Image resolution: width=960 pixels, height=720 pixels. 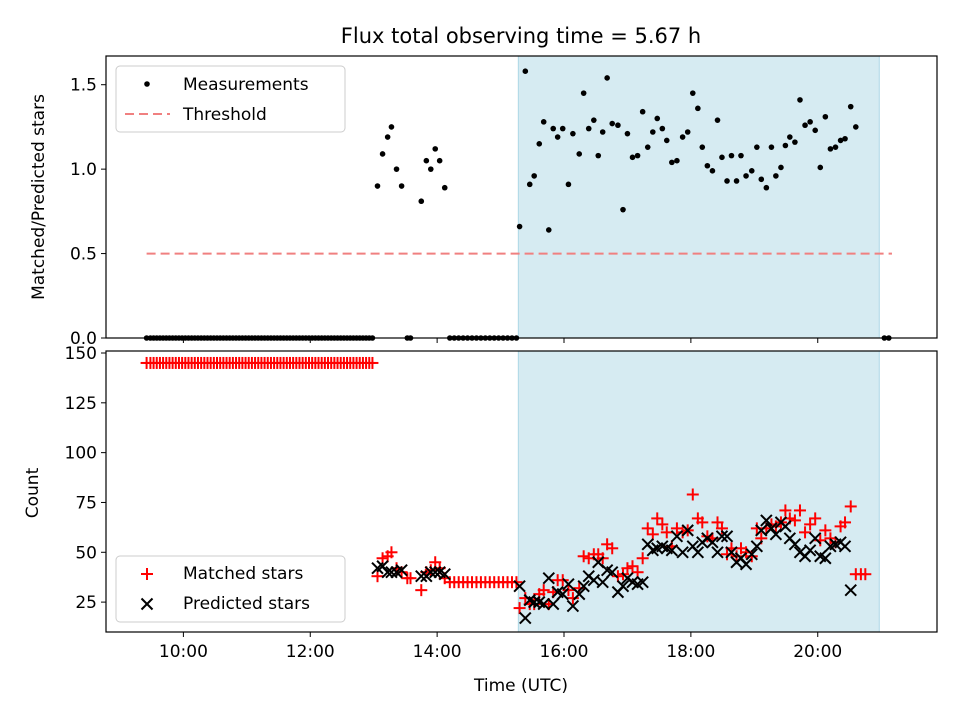 I want to click on top-y-tick-label: 1.0, so click(x=83, y=170).